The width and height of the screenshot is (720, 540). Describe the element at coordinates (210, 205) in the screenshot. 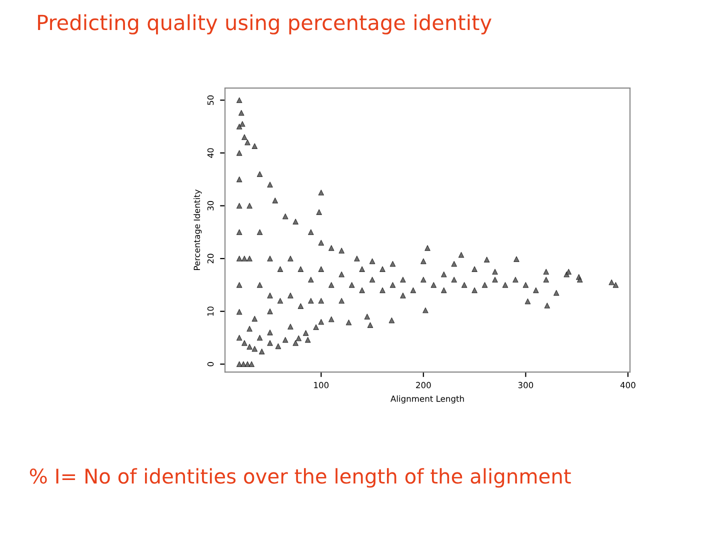

I see `y-tick-label: 30` at that location.